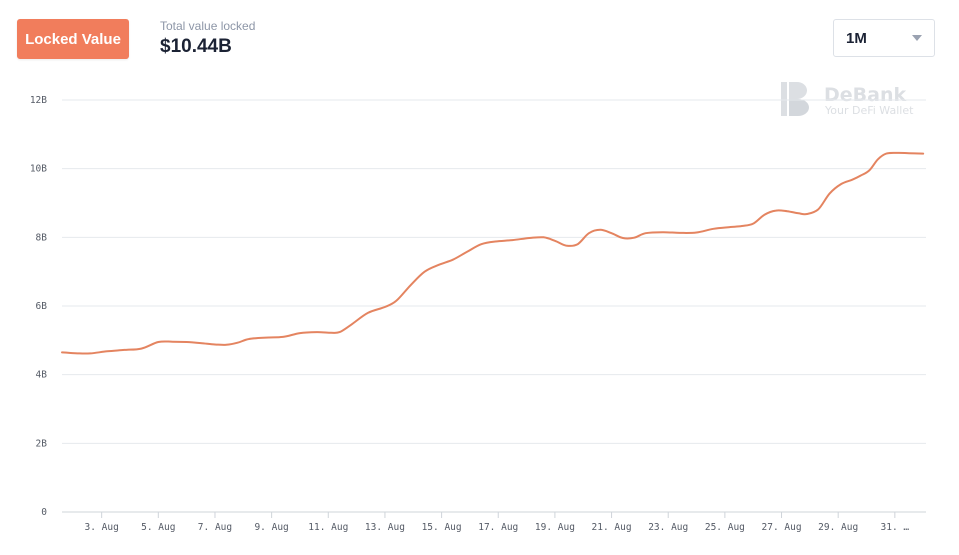 The width and height of the screenshot is (959, 555). I want to click on watermark-tagline: Your DeFi Wallet, so click(869, 110).